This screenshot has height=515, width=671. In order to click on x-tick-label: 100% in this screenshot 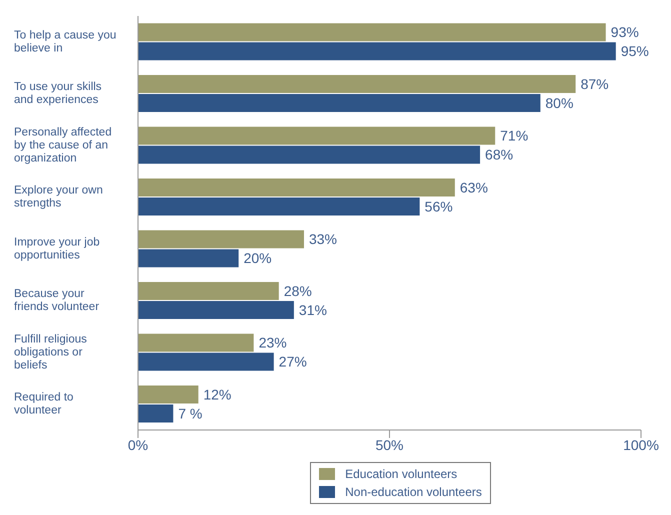, I will do `click(641, 444)`.